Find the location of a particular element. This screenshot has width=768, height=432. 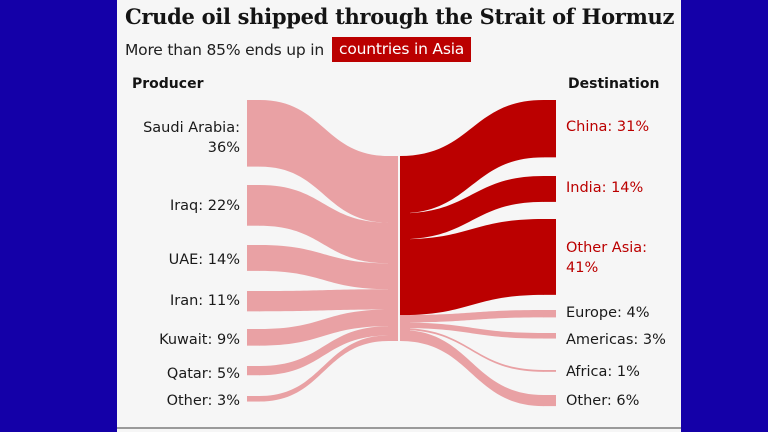

bottom-rule is located at coordinates (399, 428).